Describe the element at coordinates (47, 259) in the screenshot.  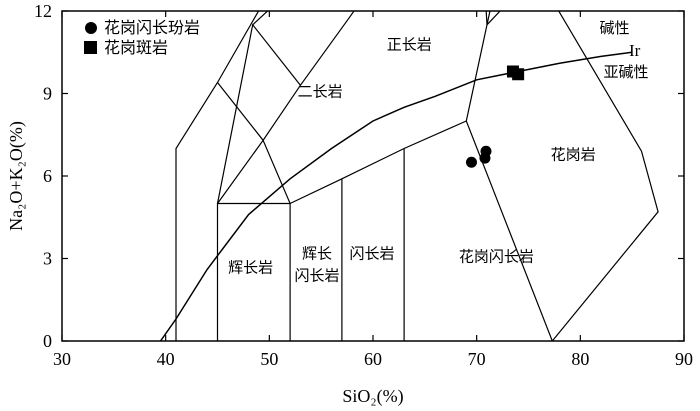
I see `y-tick-label: 3` at that location.